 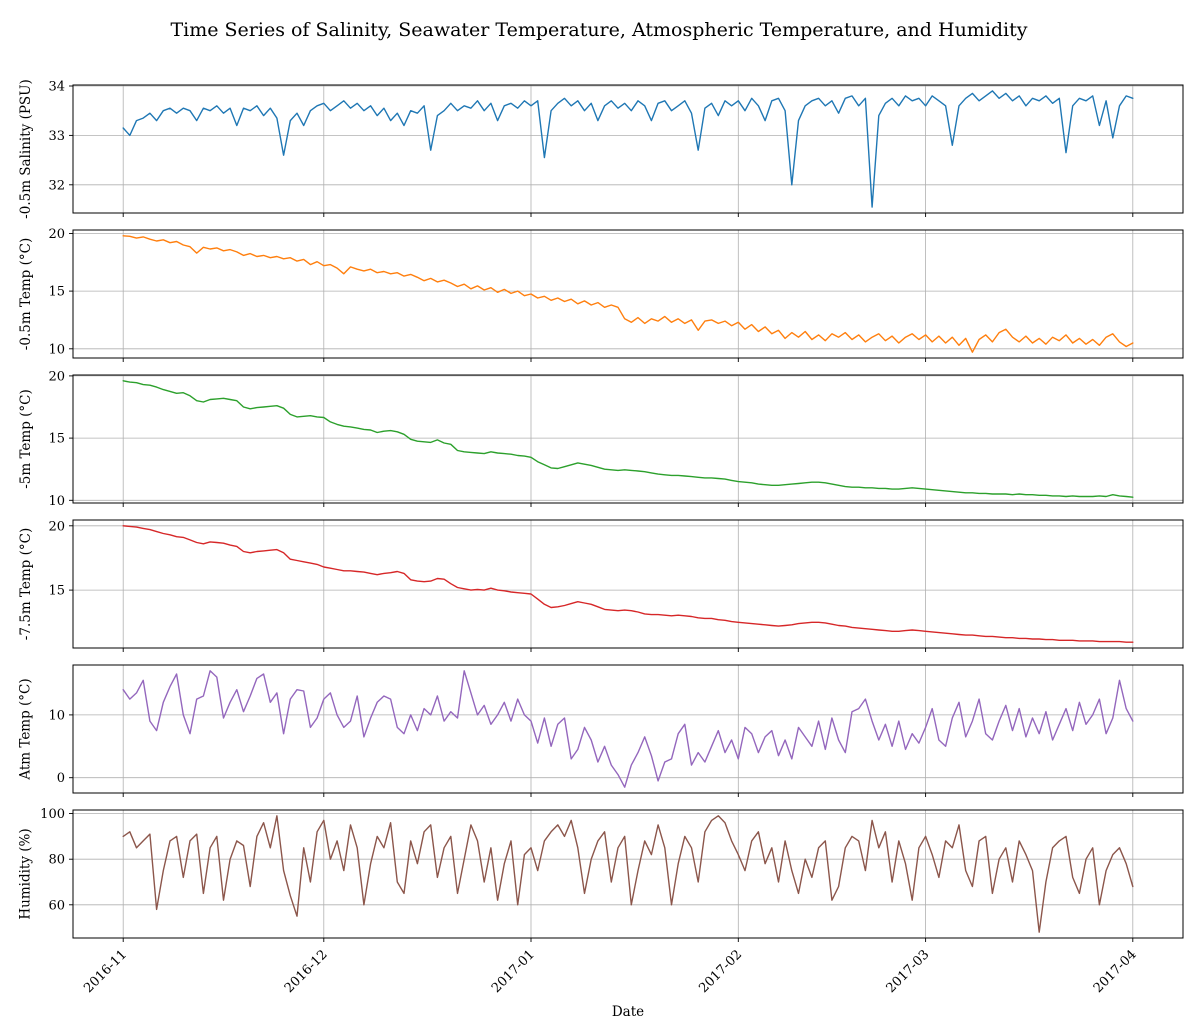 What do you see at coordinates (26, 149) in the screenshot?
I see `ylabel-salinity-text: -0.5m Salinity (PSU)` at bounding box center [26, 149].